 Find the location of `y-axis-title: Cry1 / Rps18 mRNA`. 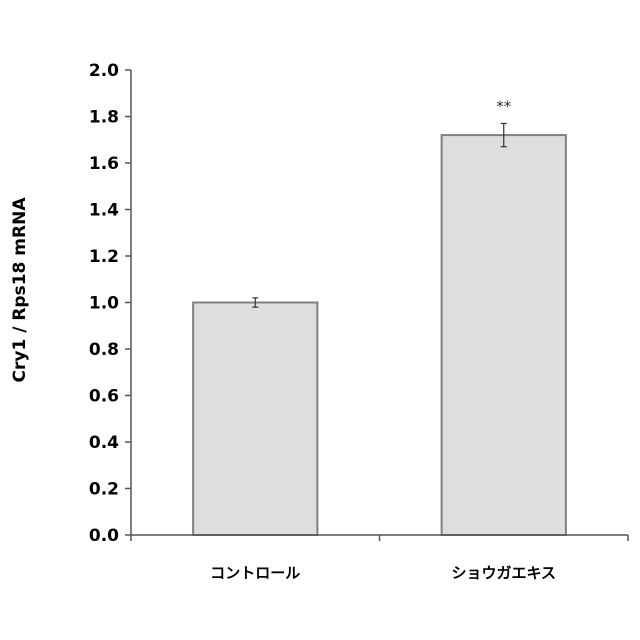

y-axis-title: Cry1 / Rps18 mRNA is located at coordinates (20, 290).